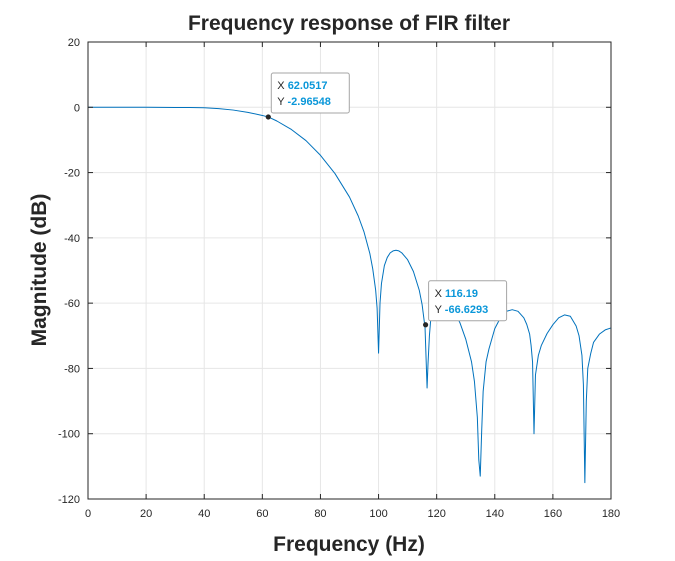 Image resolution: width=675 pixels, height=561 pixels. I want to click on y-tick-label: -120, so click(69, 500).